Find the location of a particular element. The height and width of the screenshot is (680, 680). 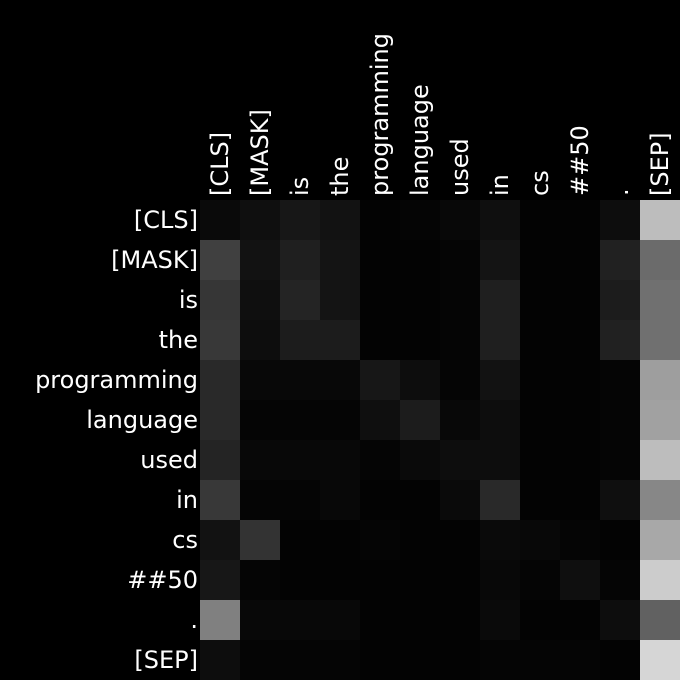

y-tick-label: is is located at coordinates (188, 300).